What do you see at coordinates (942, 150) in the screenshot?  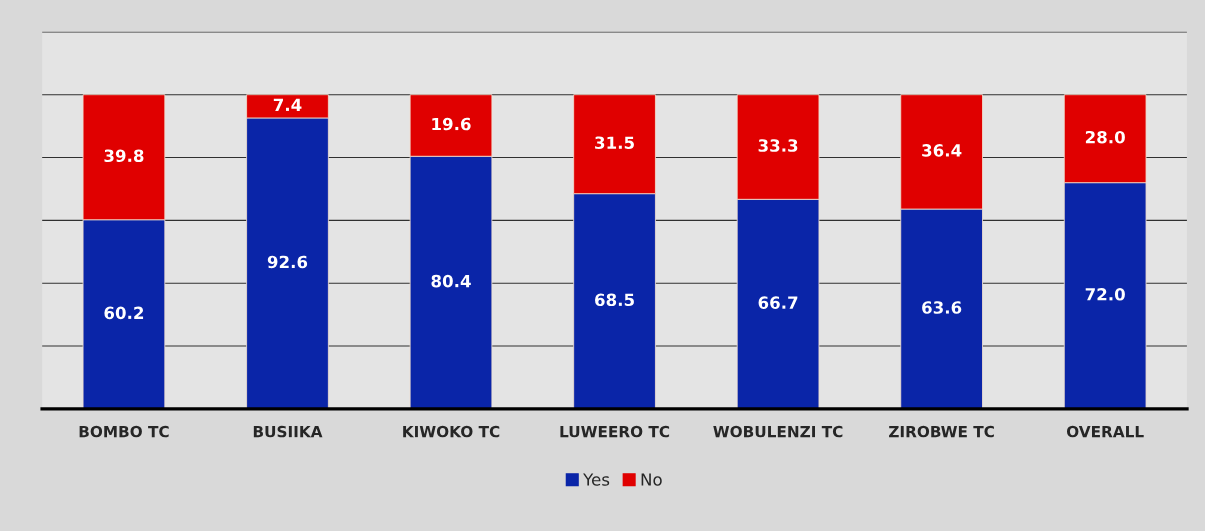 I see `data-label: 36.4` at bounding box center [942, 150].